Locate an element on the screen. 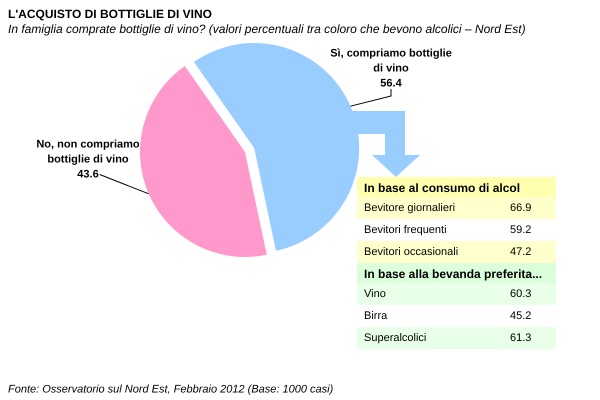 This screenshot has height=400, width=600. category-label: Vino is located at coordinates (375, 294).